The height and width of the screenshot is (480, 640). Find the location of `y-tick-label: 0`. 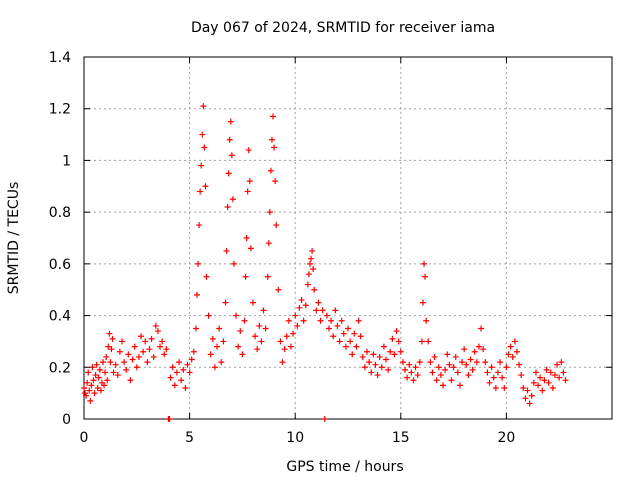

y-tick-label: 0 is located at coordinates (66, 420).